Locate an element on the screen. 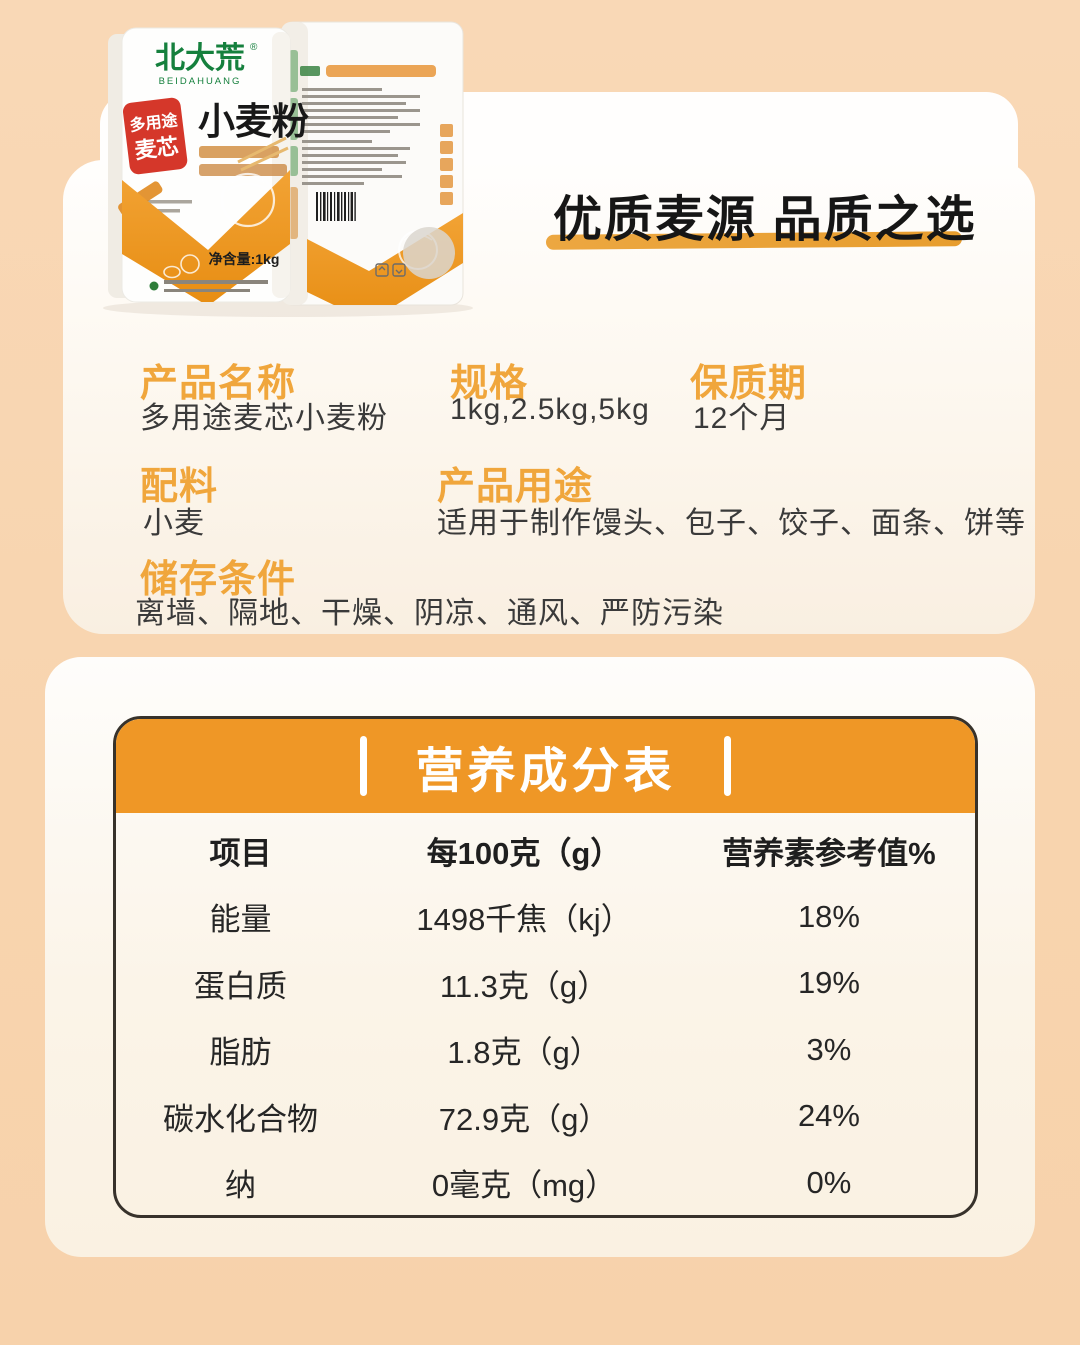  cell-nrv: 3% is located at coordinates (829, 1049).